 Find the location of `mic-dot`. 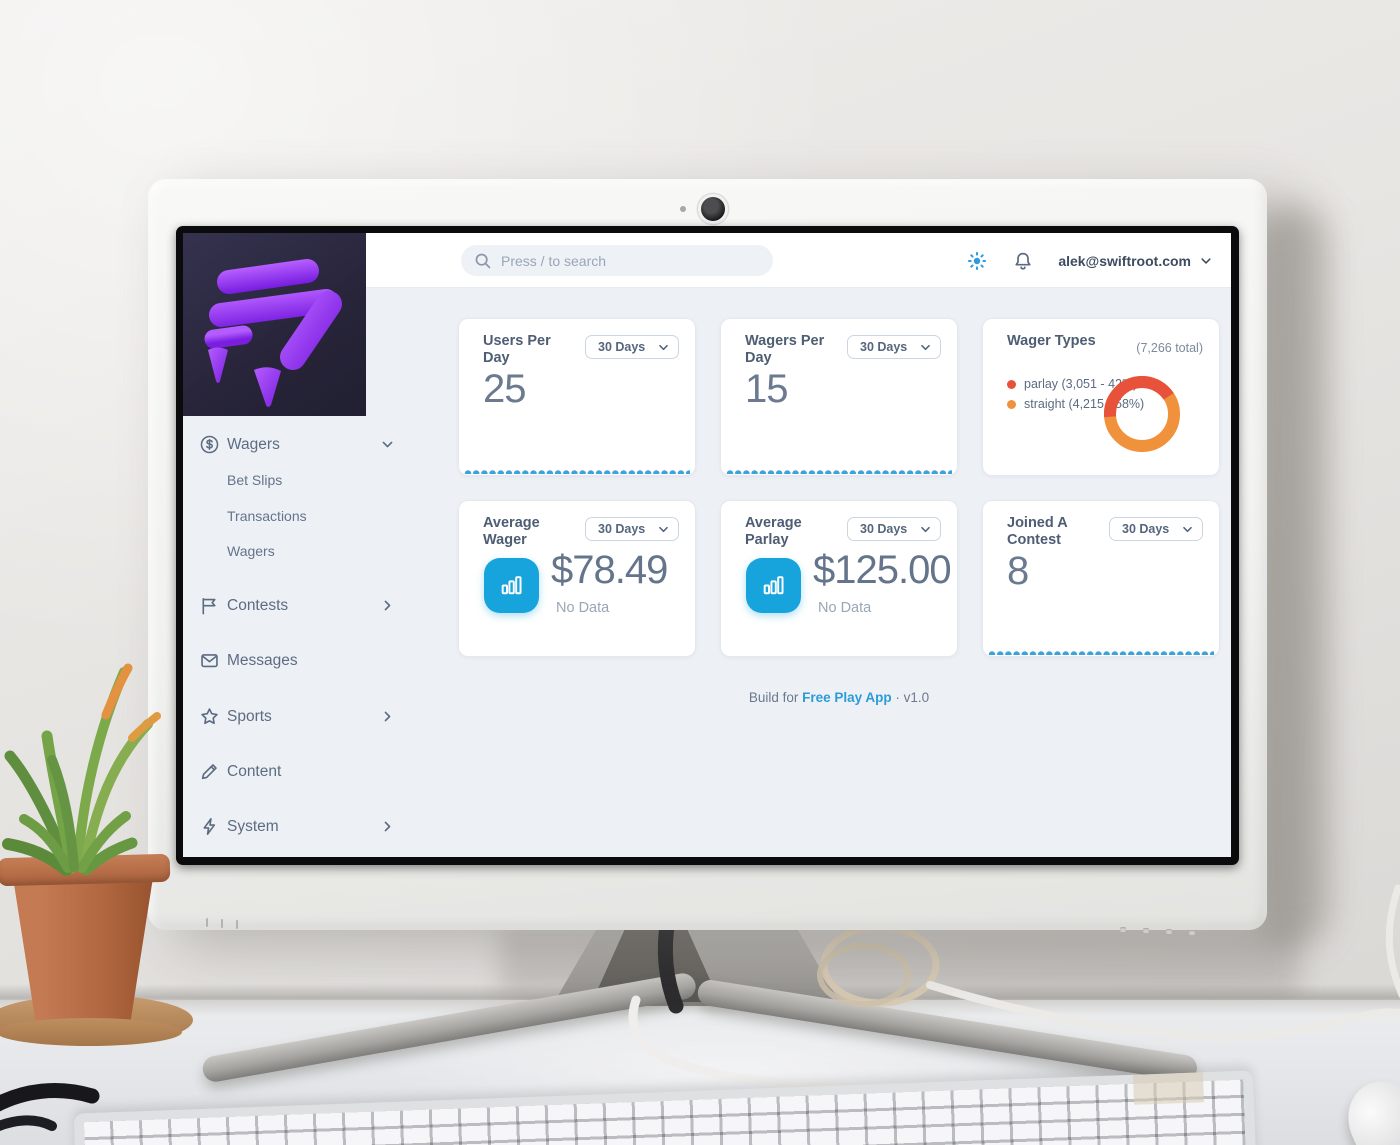

mic-dot is located at coordinates (683, 209).